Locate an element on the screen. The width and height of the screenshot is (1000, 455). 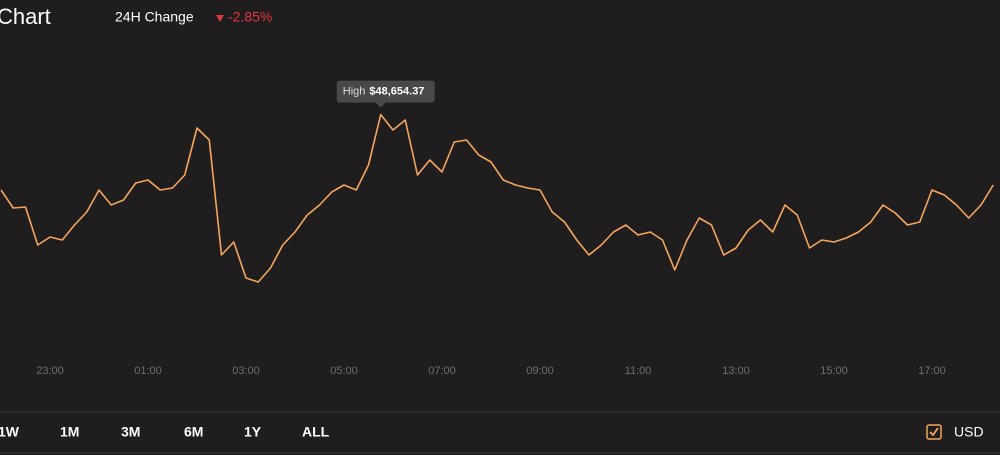
down-arrow is located at coordinates (220, 18).